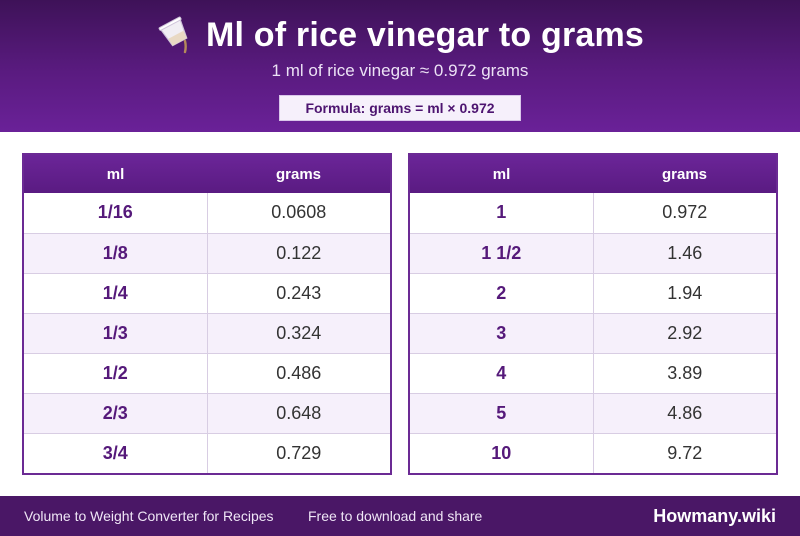  What do you see at coordinates (425, 35) in the screenshot?
I see `page-title: Ml of rice vinegar to grams` at bounding box center [425, 35].